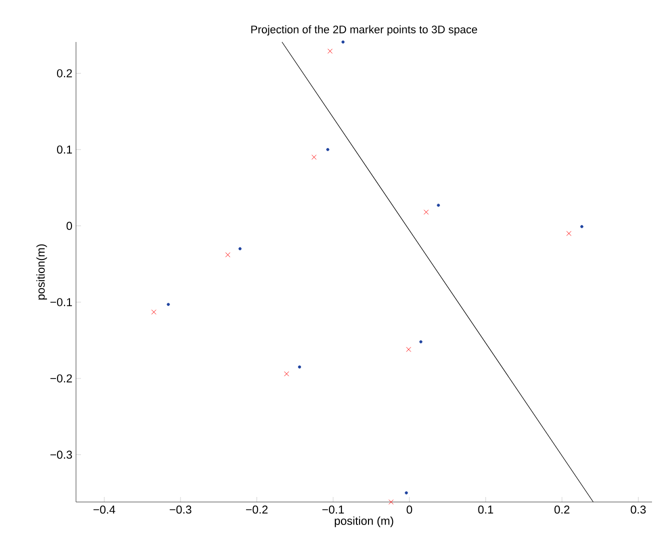 The width and height of the screenshot is (655, 554). Describe the element at coordinates (181, 510) in the screenshot. I see `x-tick-label: −0.3` at that location.